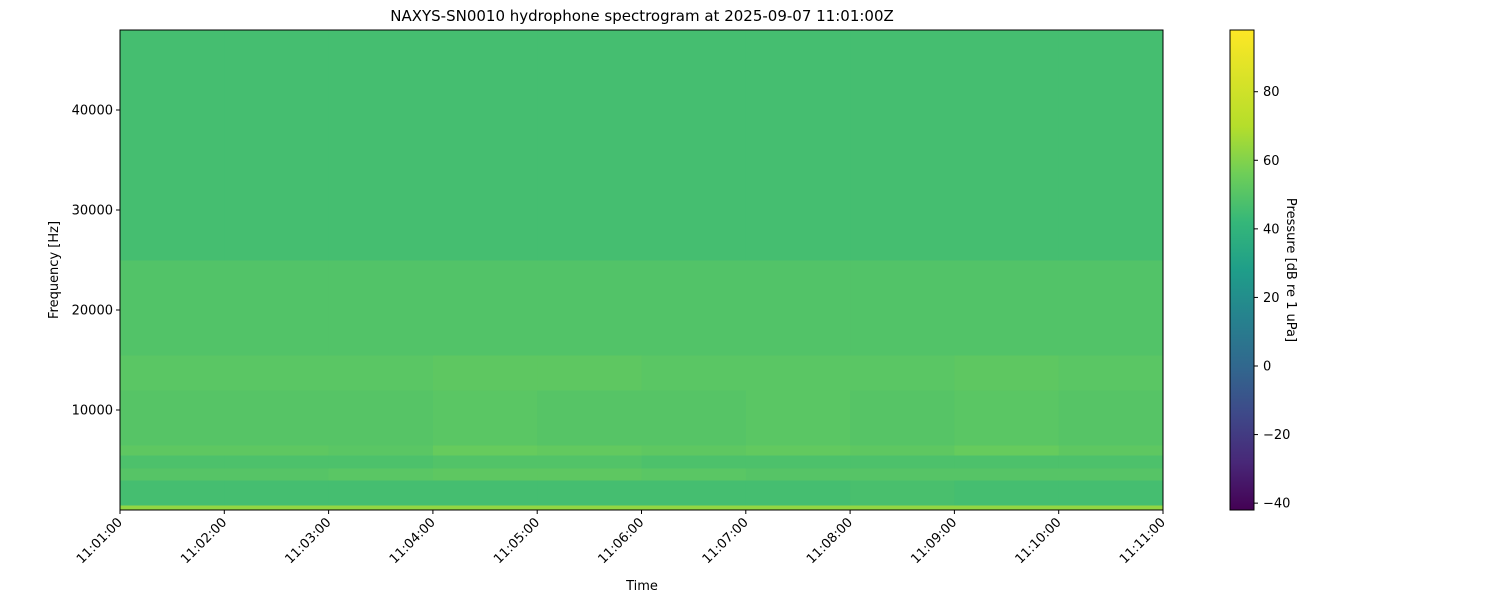  Describe the element at coordinates (517, 541) in the screenshot. I see `x-tick-label: 11:05:00` at that location.